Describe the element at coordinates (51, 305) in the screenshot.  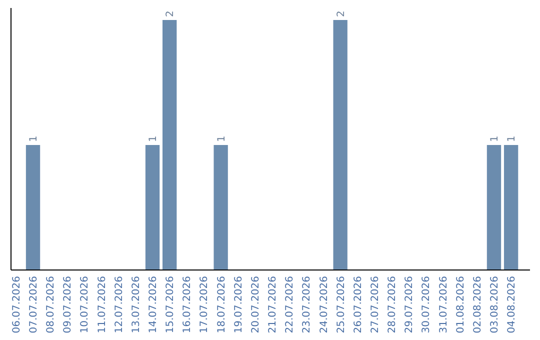
I see `x-tick-label: 08.07.2026` at that location.